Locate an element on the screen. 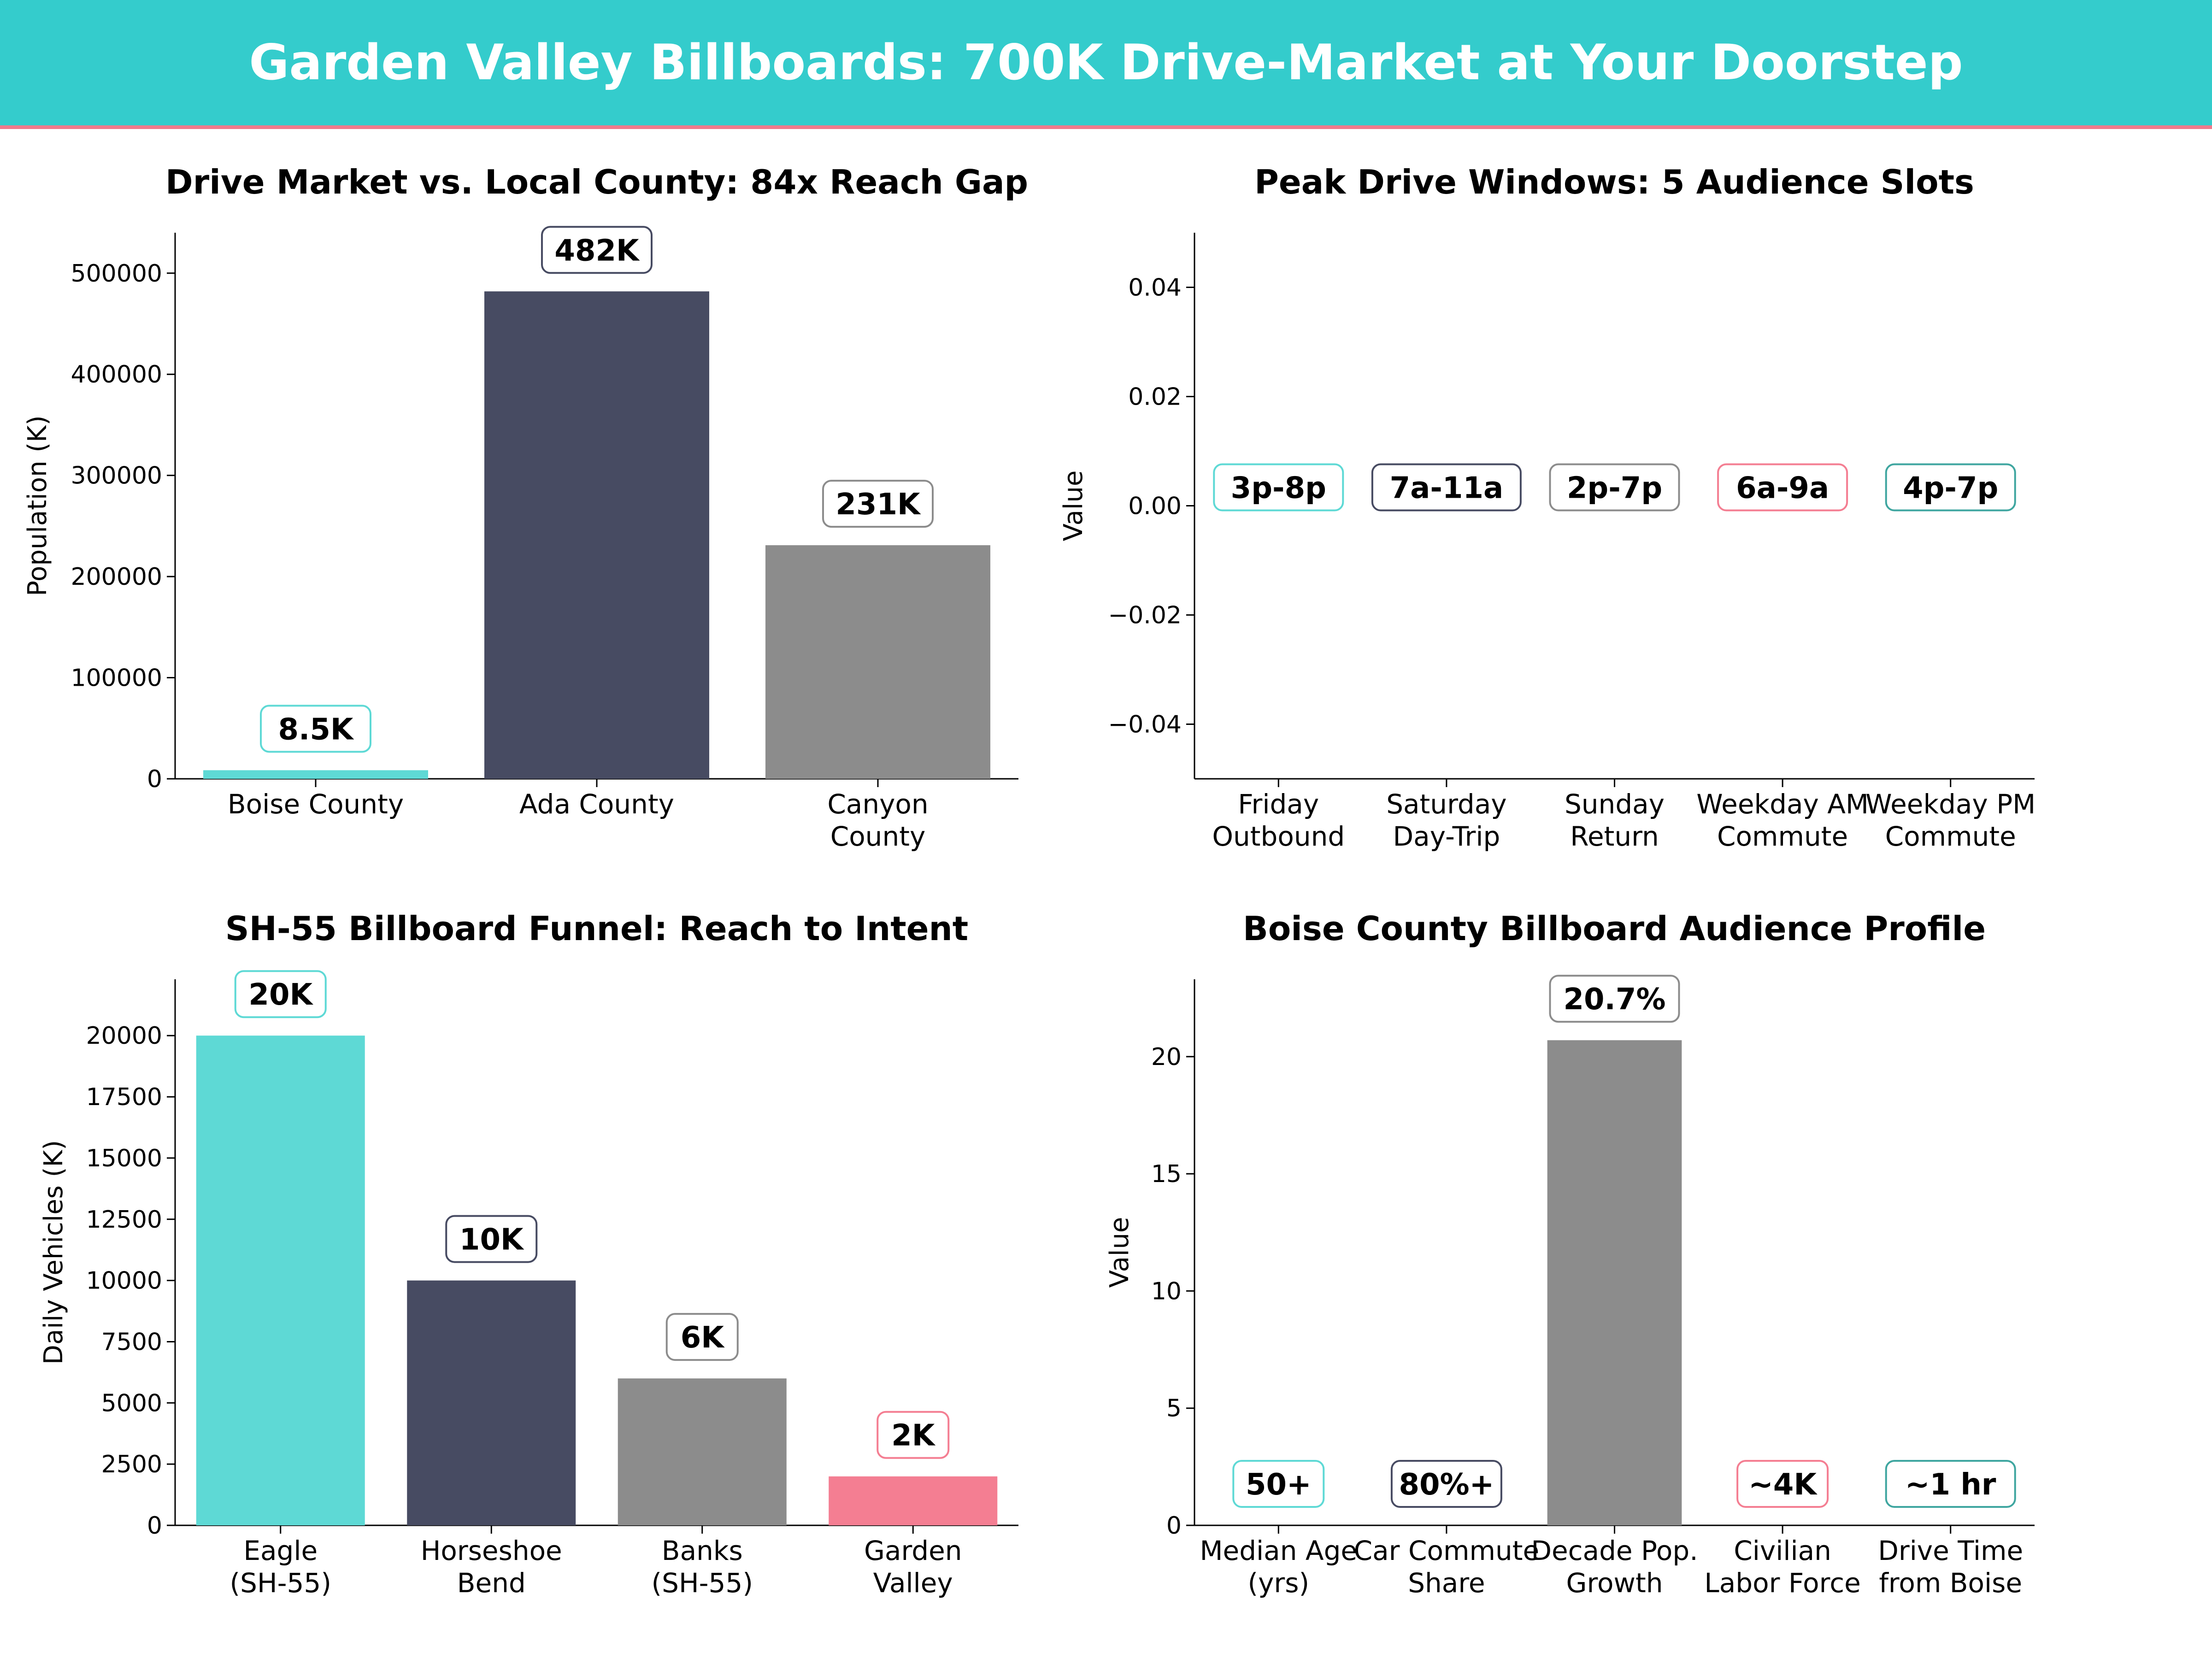  data-label-text: 482K is located at coordinates (597, 251).